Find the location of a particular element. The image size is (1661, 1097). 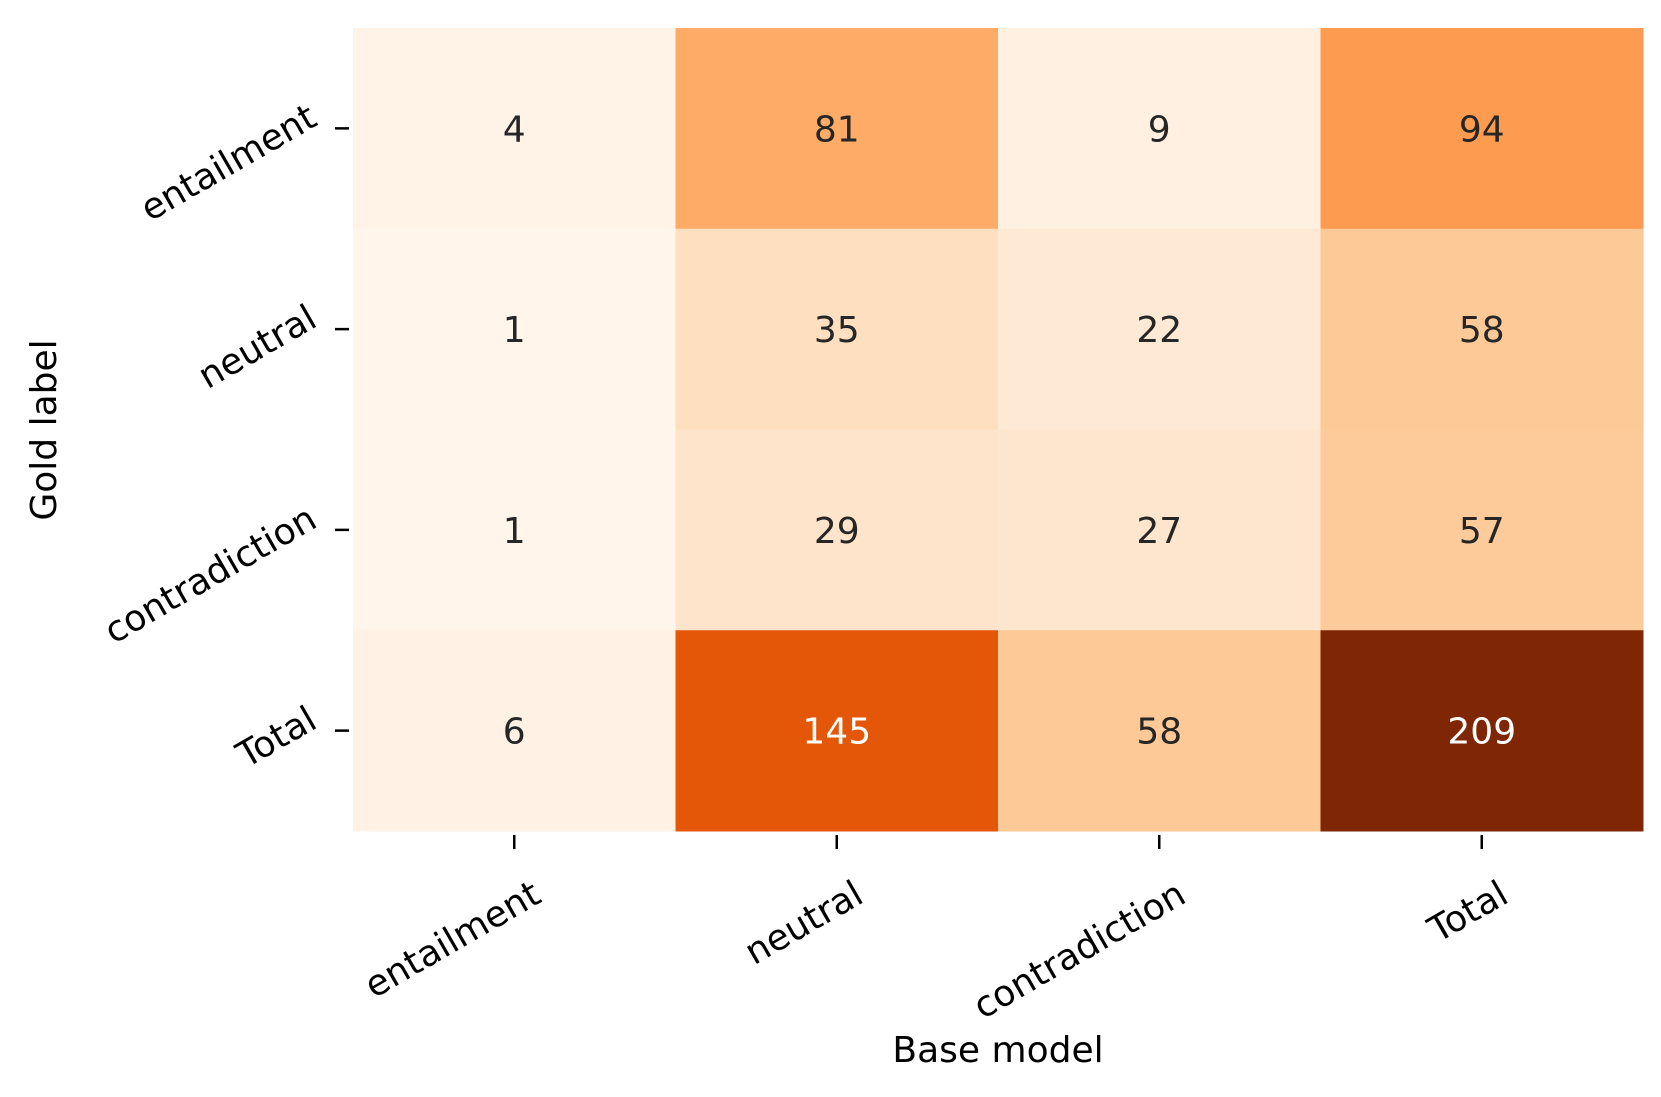

cell-total-contradiction is located at coordinates (1159, 731).